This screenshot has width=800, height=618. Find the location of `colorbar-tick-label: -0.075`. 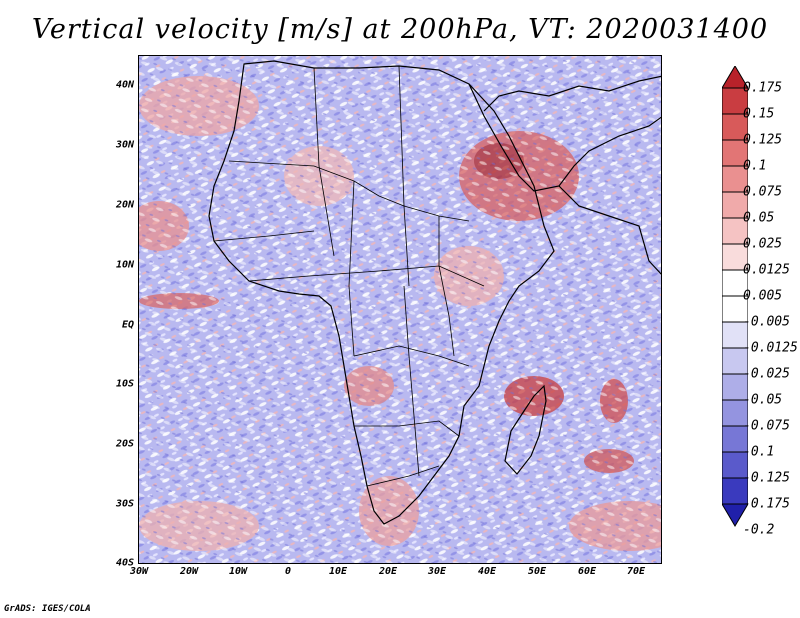

colorbar-tick-label: -0.075 is located at coordinates (766, 426).